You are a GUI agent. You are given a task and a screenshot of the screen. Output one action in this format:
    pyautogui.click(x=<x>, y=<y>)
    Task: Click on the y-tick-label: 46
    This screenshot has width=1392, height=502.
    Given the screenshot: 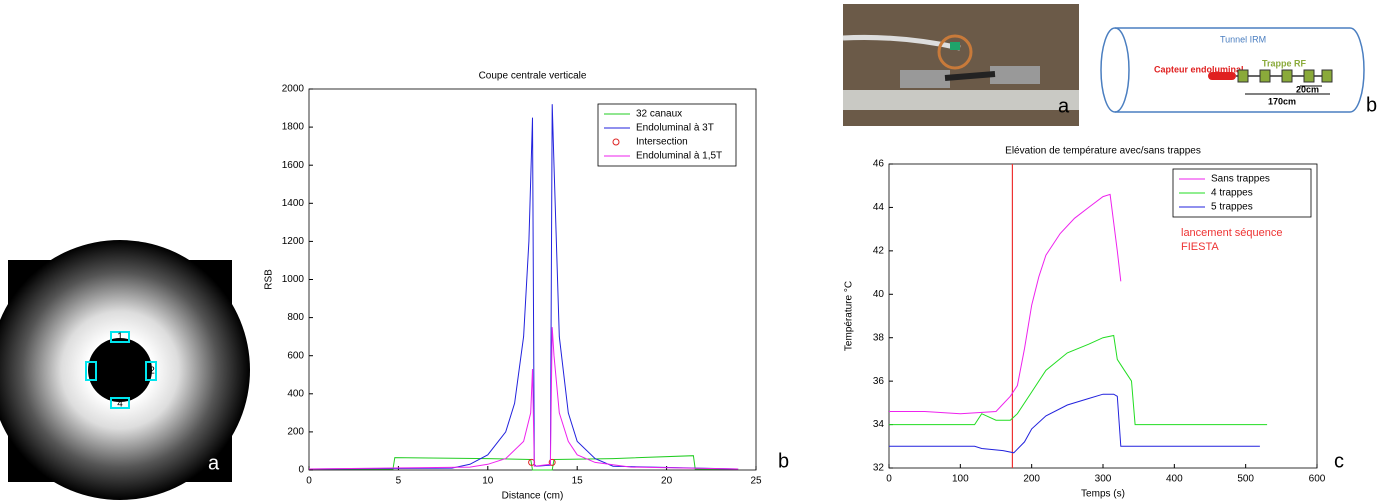 What is the action you would take?
    pyautogui.click(x=879, y=164)
    